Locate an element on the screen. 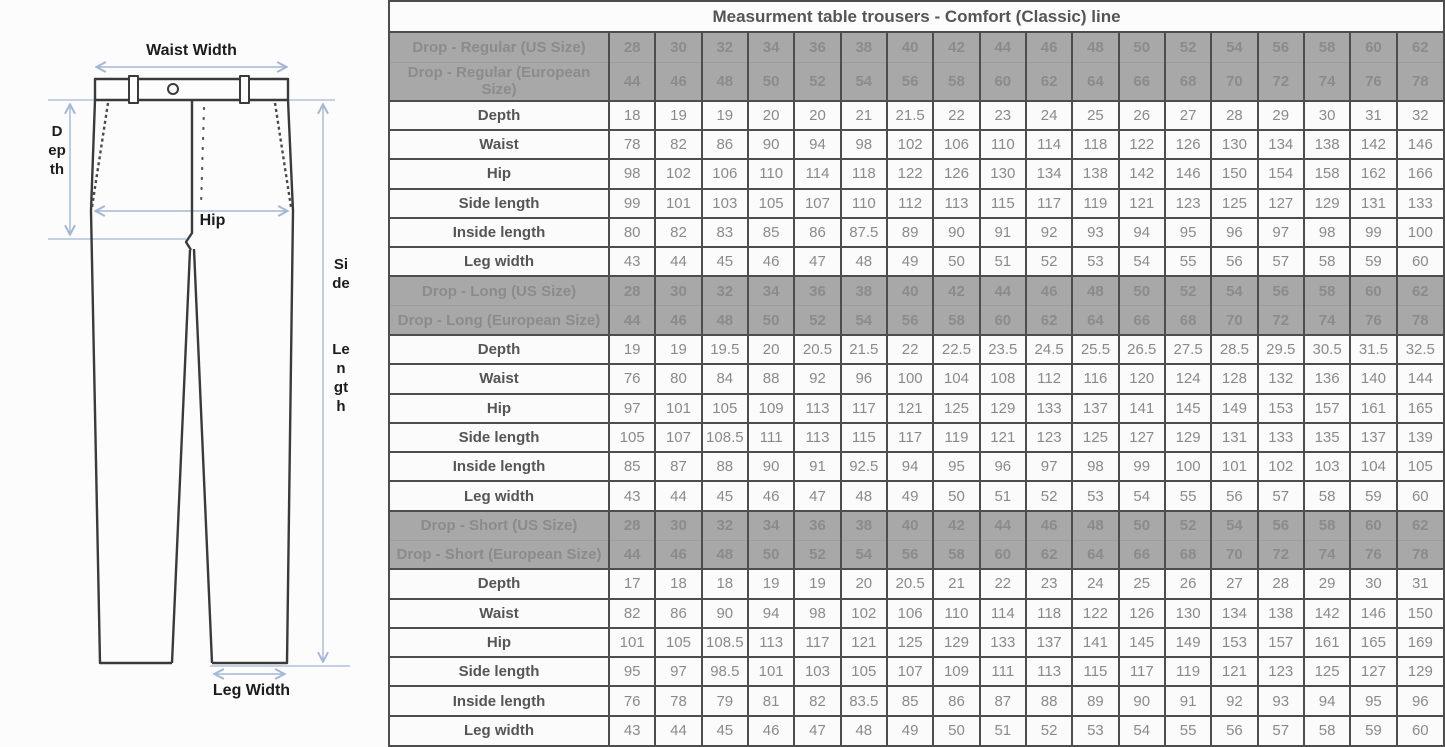  measurement-cell: 27 is located at coordinates (1235, 584).